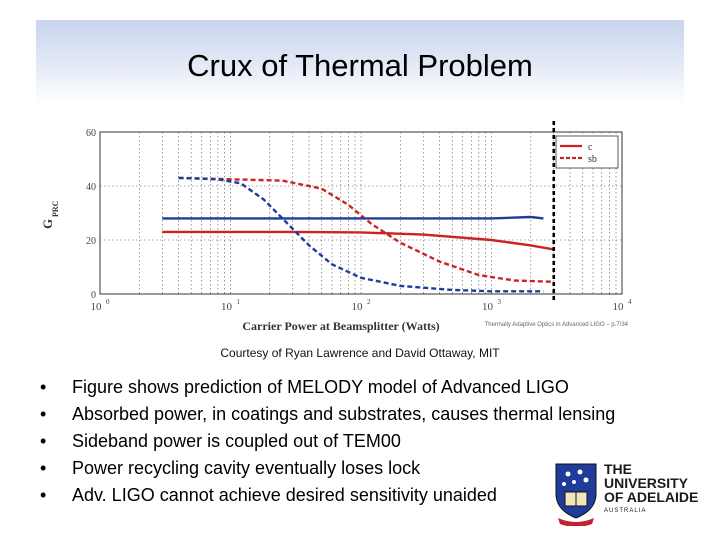  Describe the element at coordinates (592, 159) in the screenshot. I see `legend-label: sb` at that location.